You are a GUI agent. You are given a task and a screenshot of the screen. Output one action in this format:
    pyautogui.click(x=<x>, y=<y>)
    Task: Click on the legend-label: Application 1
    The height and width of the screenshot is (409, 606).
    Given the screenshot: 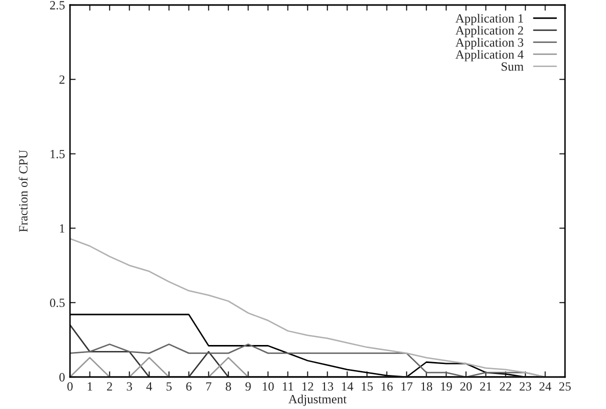 What is the action you would take?
    pyautogui.click(x=489, y=20)
    